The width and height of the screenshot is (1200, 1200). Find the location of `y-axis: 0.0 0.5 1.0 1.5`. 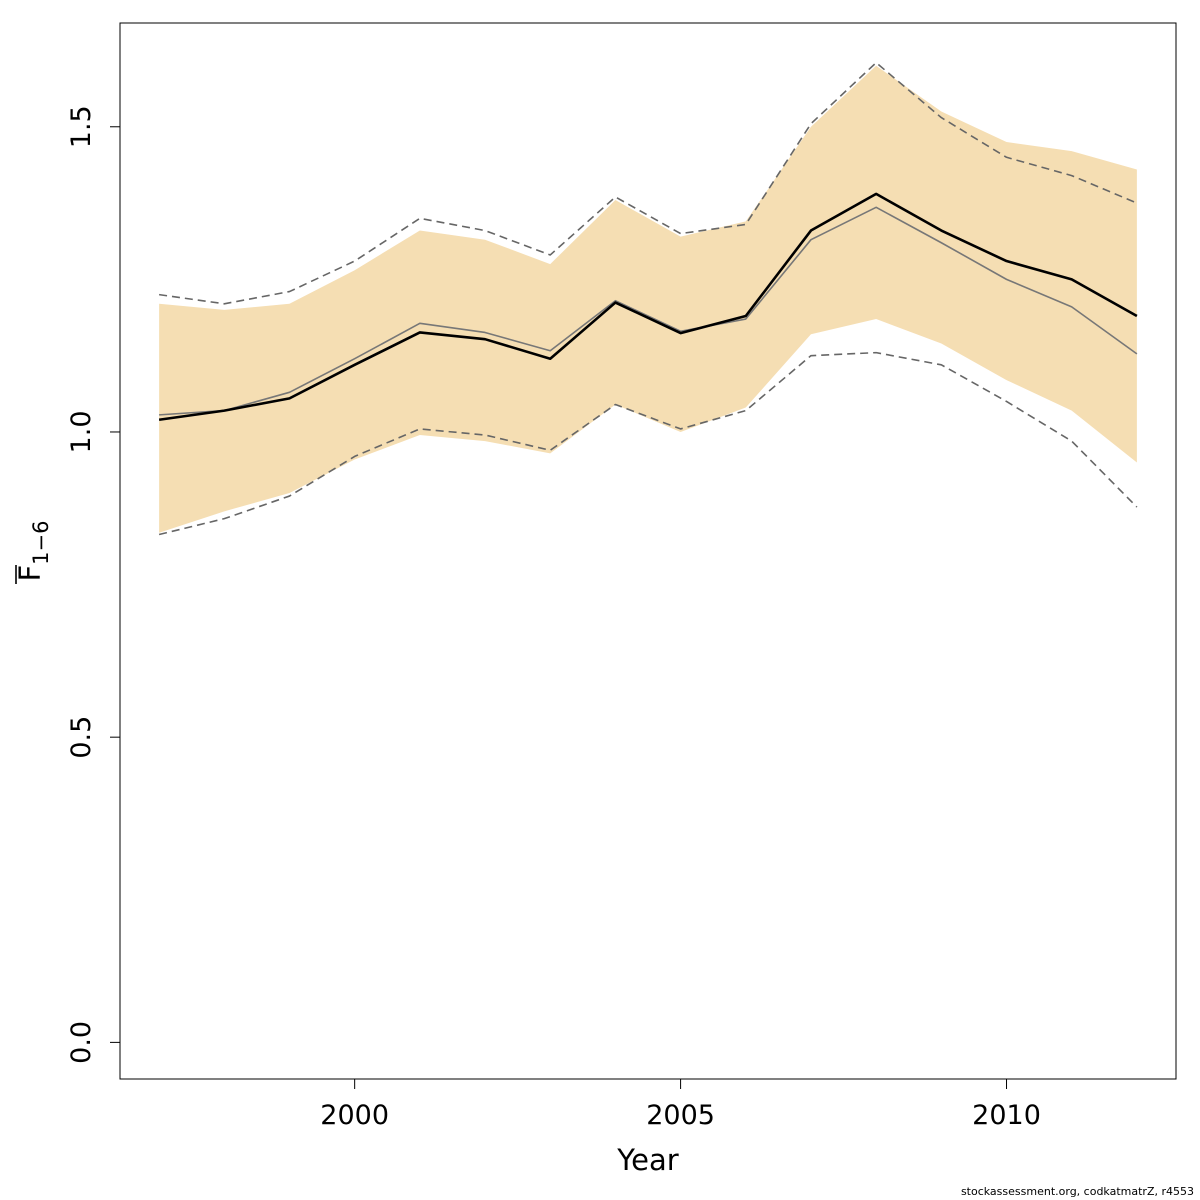

y-axis: 0.0 0.5 1.0 1.5 is located at coordinates (93, 584).